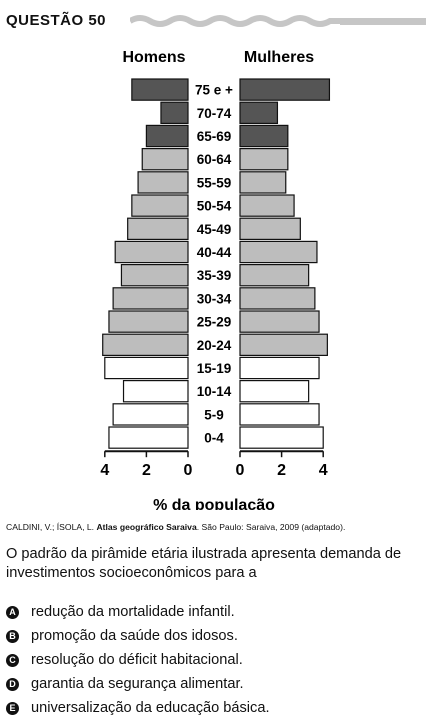  I want to click on age-label-0: 75 e +, so click(214, 90).